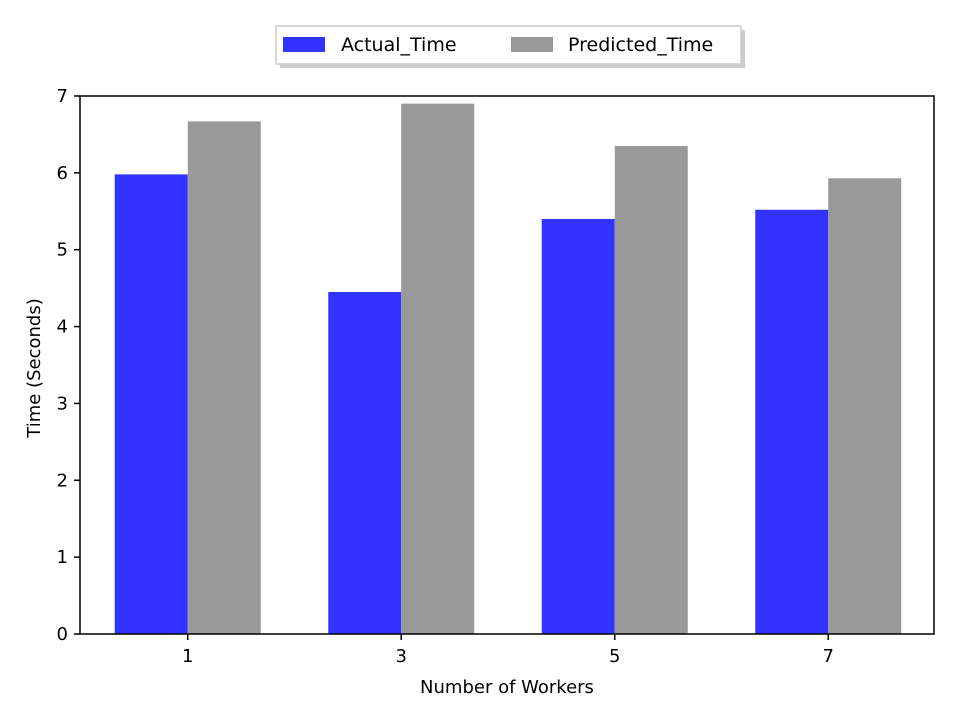 The image size is (960, 721). What do you see at coordinates (62, 634) in the screenshot?
I see `y-tick-label-0: 0` at bounding box center [62, 634].